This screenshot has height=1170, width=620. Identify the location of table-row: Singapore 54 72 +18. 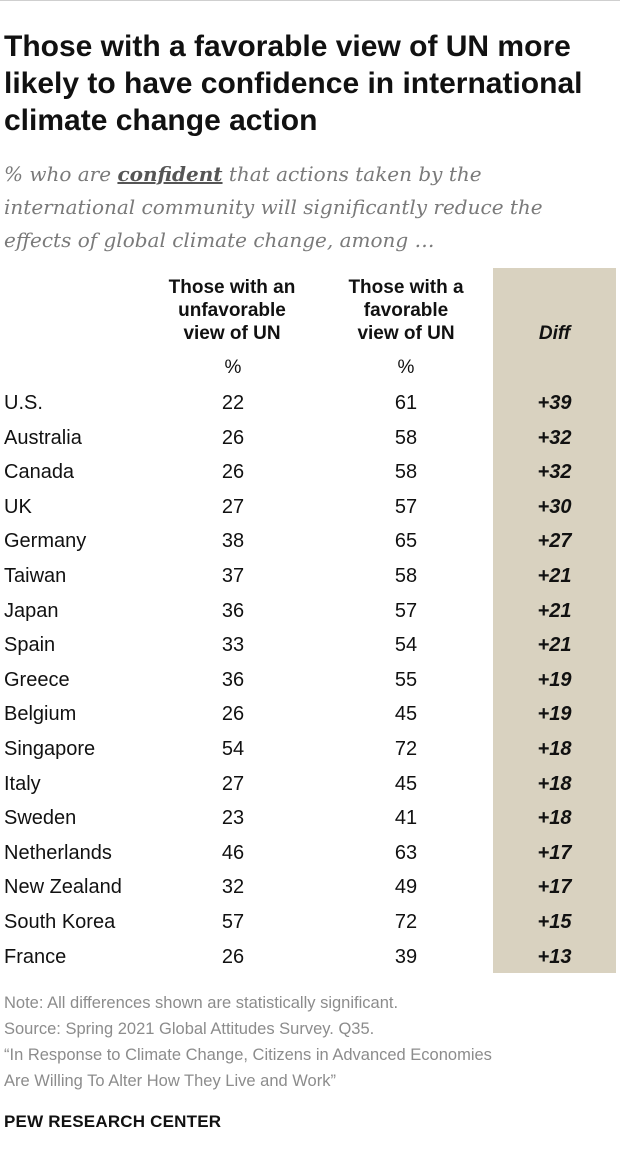
(310, 749).